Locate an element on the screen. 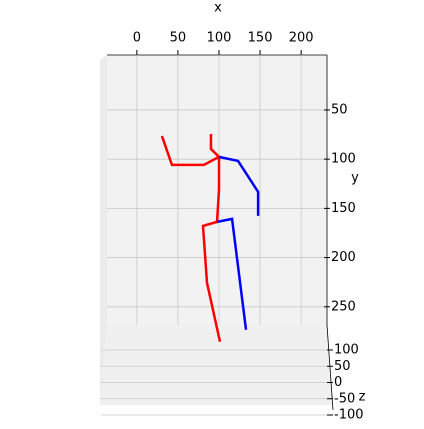  y-tick-label: 150 is located at coordinates (343, 208).